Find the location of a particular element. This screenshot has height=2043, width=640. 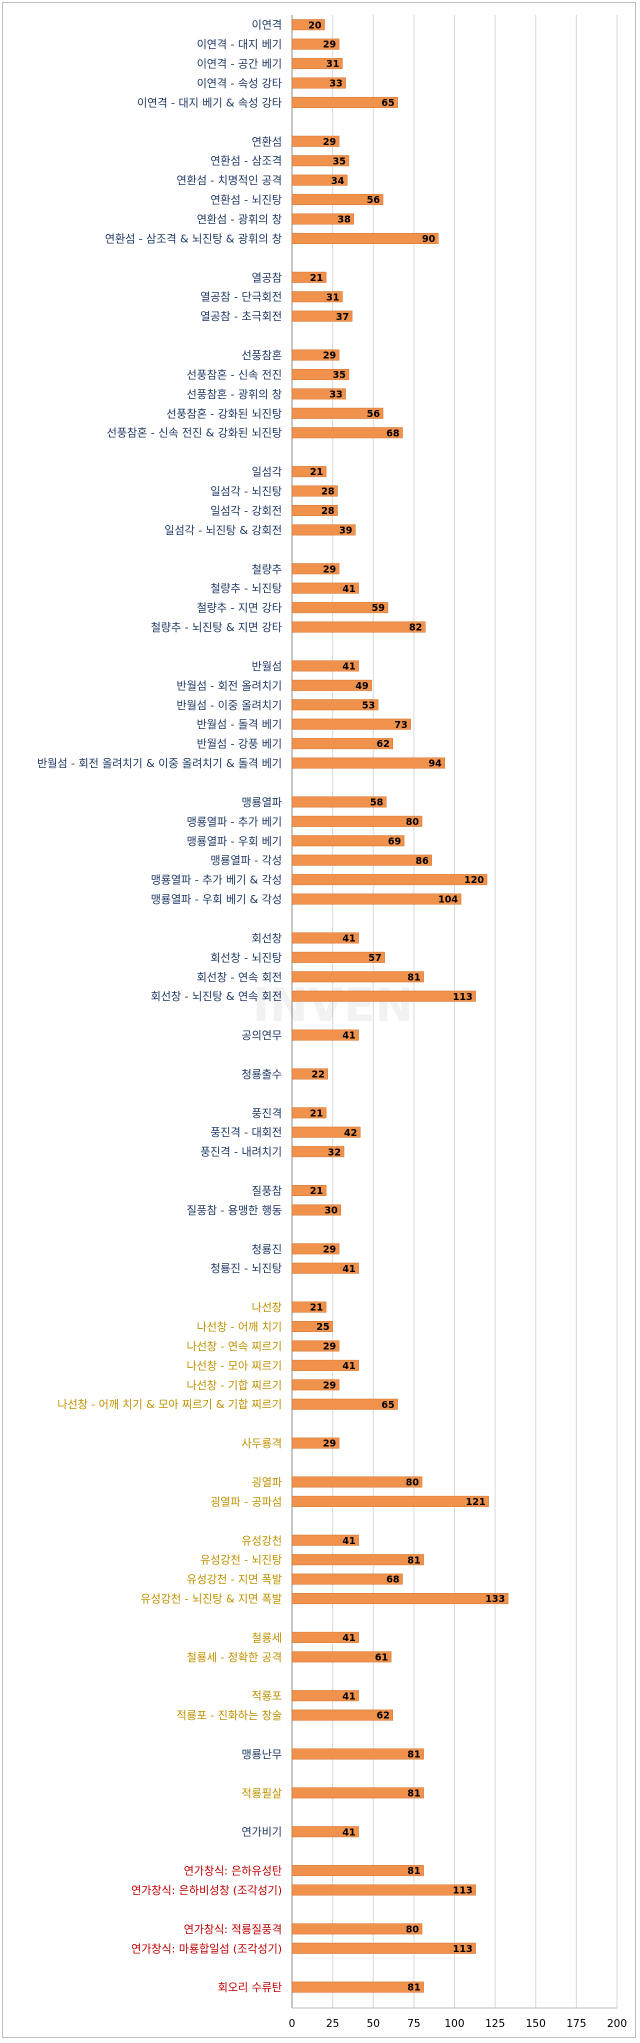

category-label: 적룡포 - 진화하는 창술 is located at coordinates (229, 1715).